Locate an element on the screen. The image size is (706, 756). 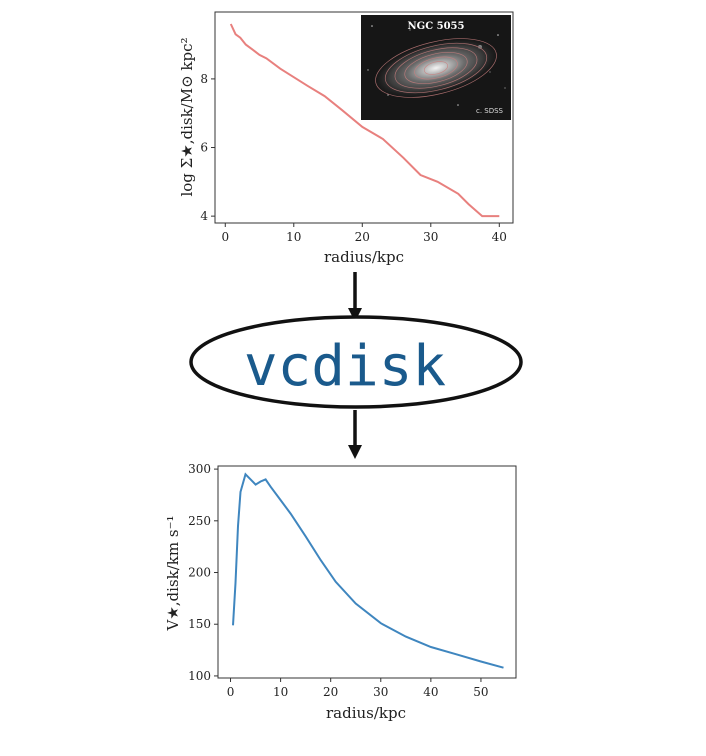
surface-density-x-label: radius/kpc is located at coordinates (364, 257).